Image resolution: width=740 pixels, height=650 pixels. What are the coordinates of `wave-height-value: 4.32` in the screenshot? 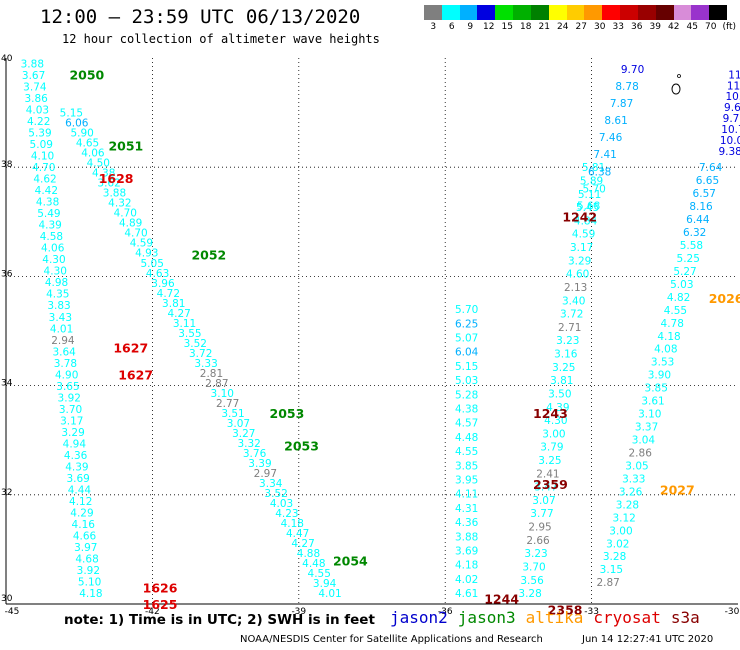 It's located at (119, 204).